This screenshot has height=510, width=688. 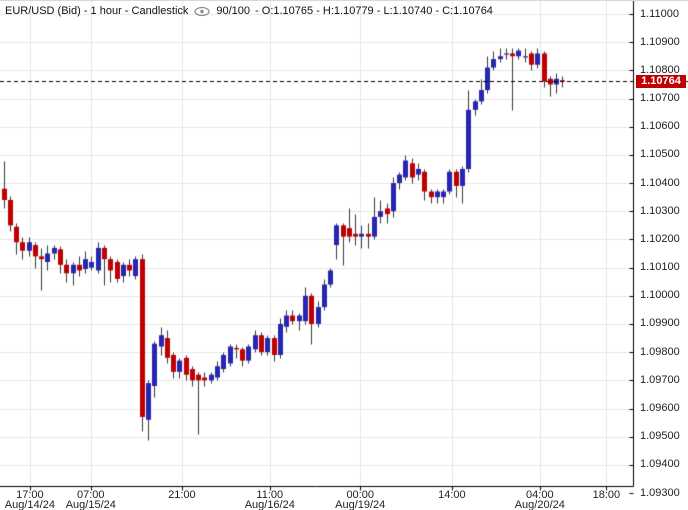 What do you see at coordinates (659, 13) in the screenshot?
I see `y-axis-label: 1.11000` at bounding box center [659, 13].